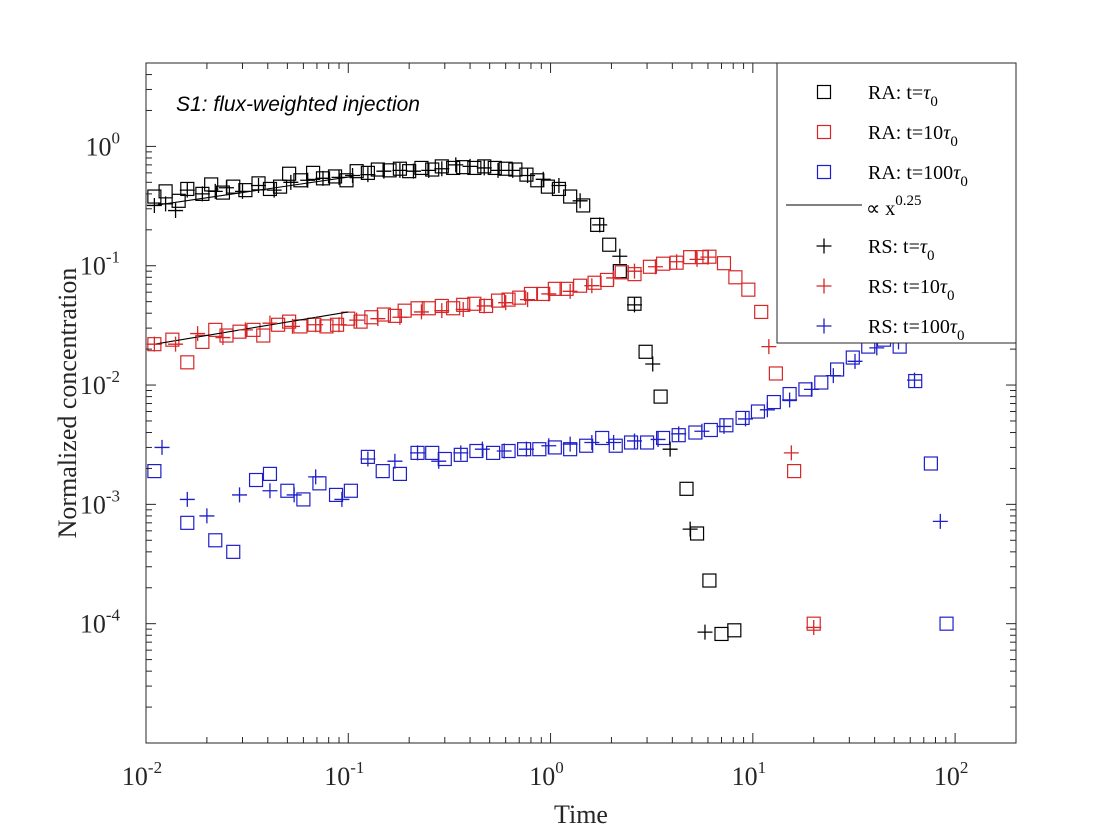 The image size is (1120, 840). What do you see at coordinates (103, 144) in the screenshot?
I see `y-tick-label: 100` at bounding box center [103, 144].